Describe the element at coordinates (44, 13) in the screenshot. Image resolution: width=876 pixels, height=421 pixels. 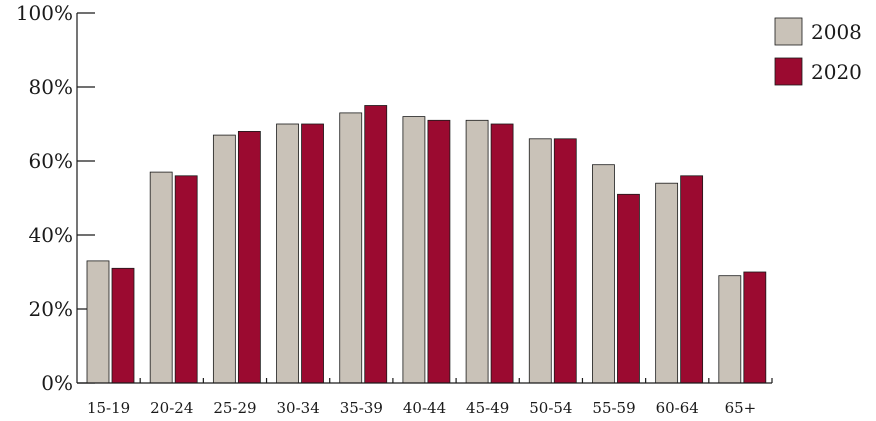
I see `y-tick-label: 100%` at that location.